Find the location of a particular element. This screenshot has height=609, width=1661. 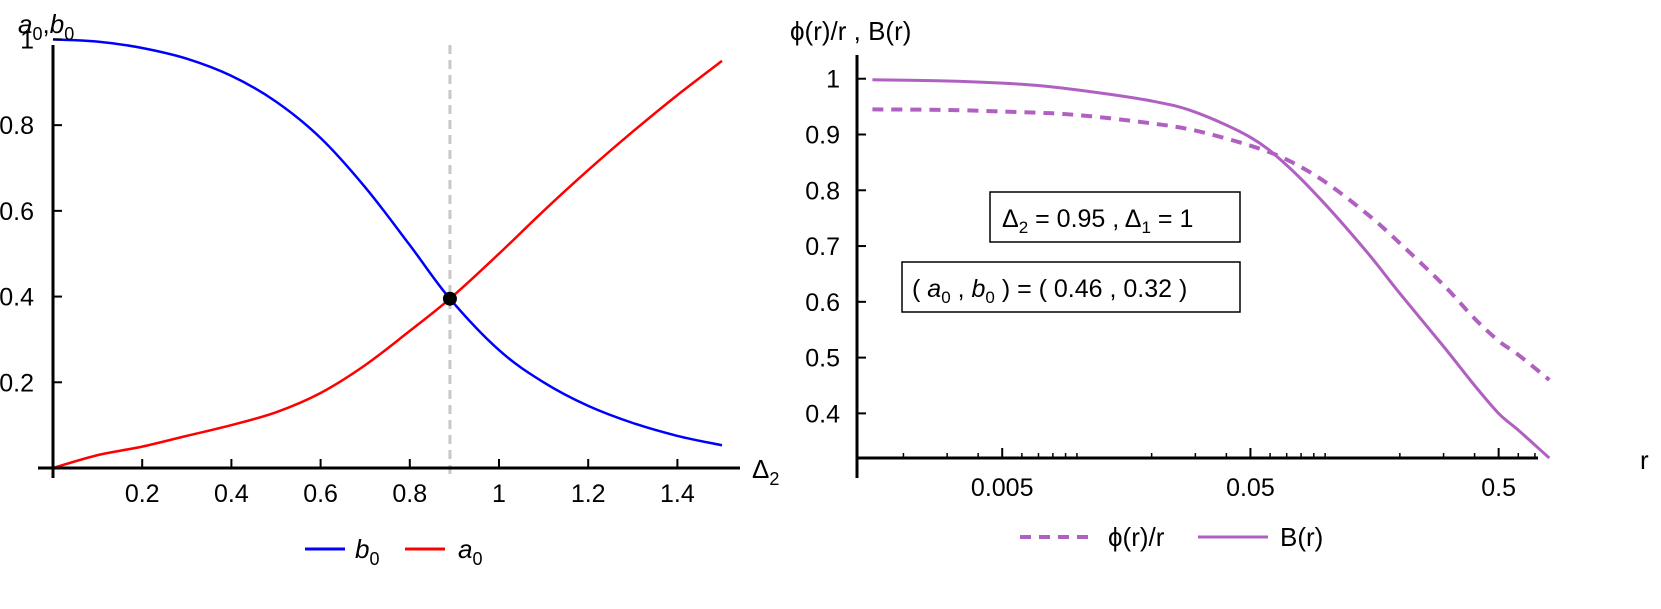

right-y-tick-label-5: 0.9 is located at coordinates (822, 136).